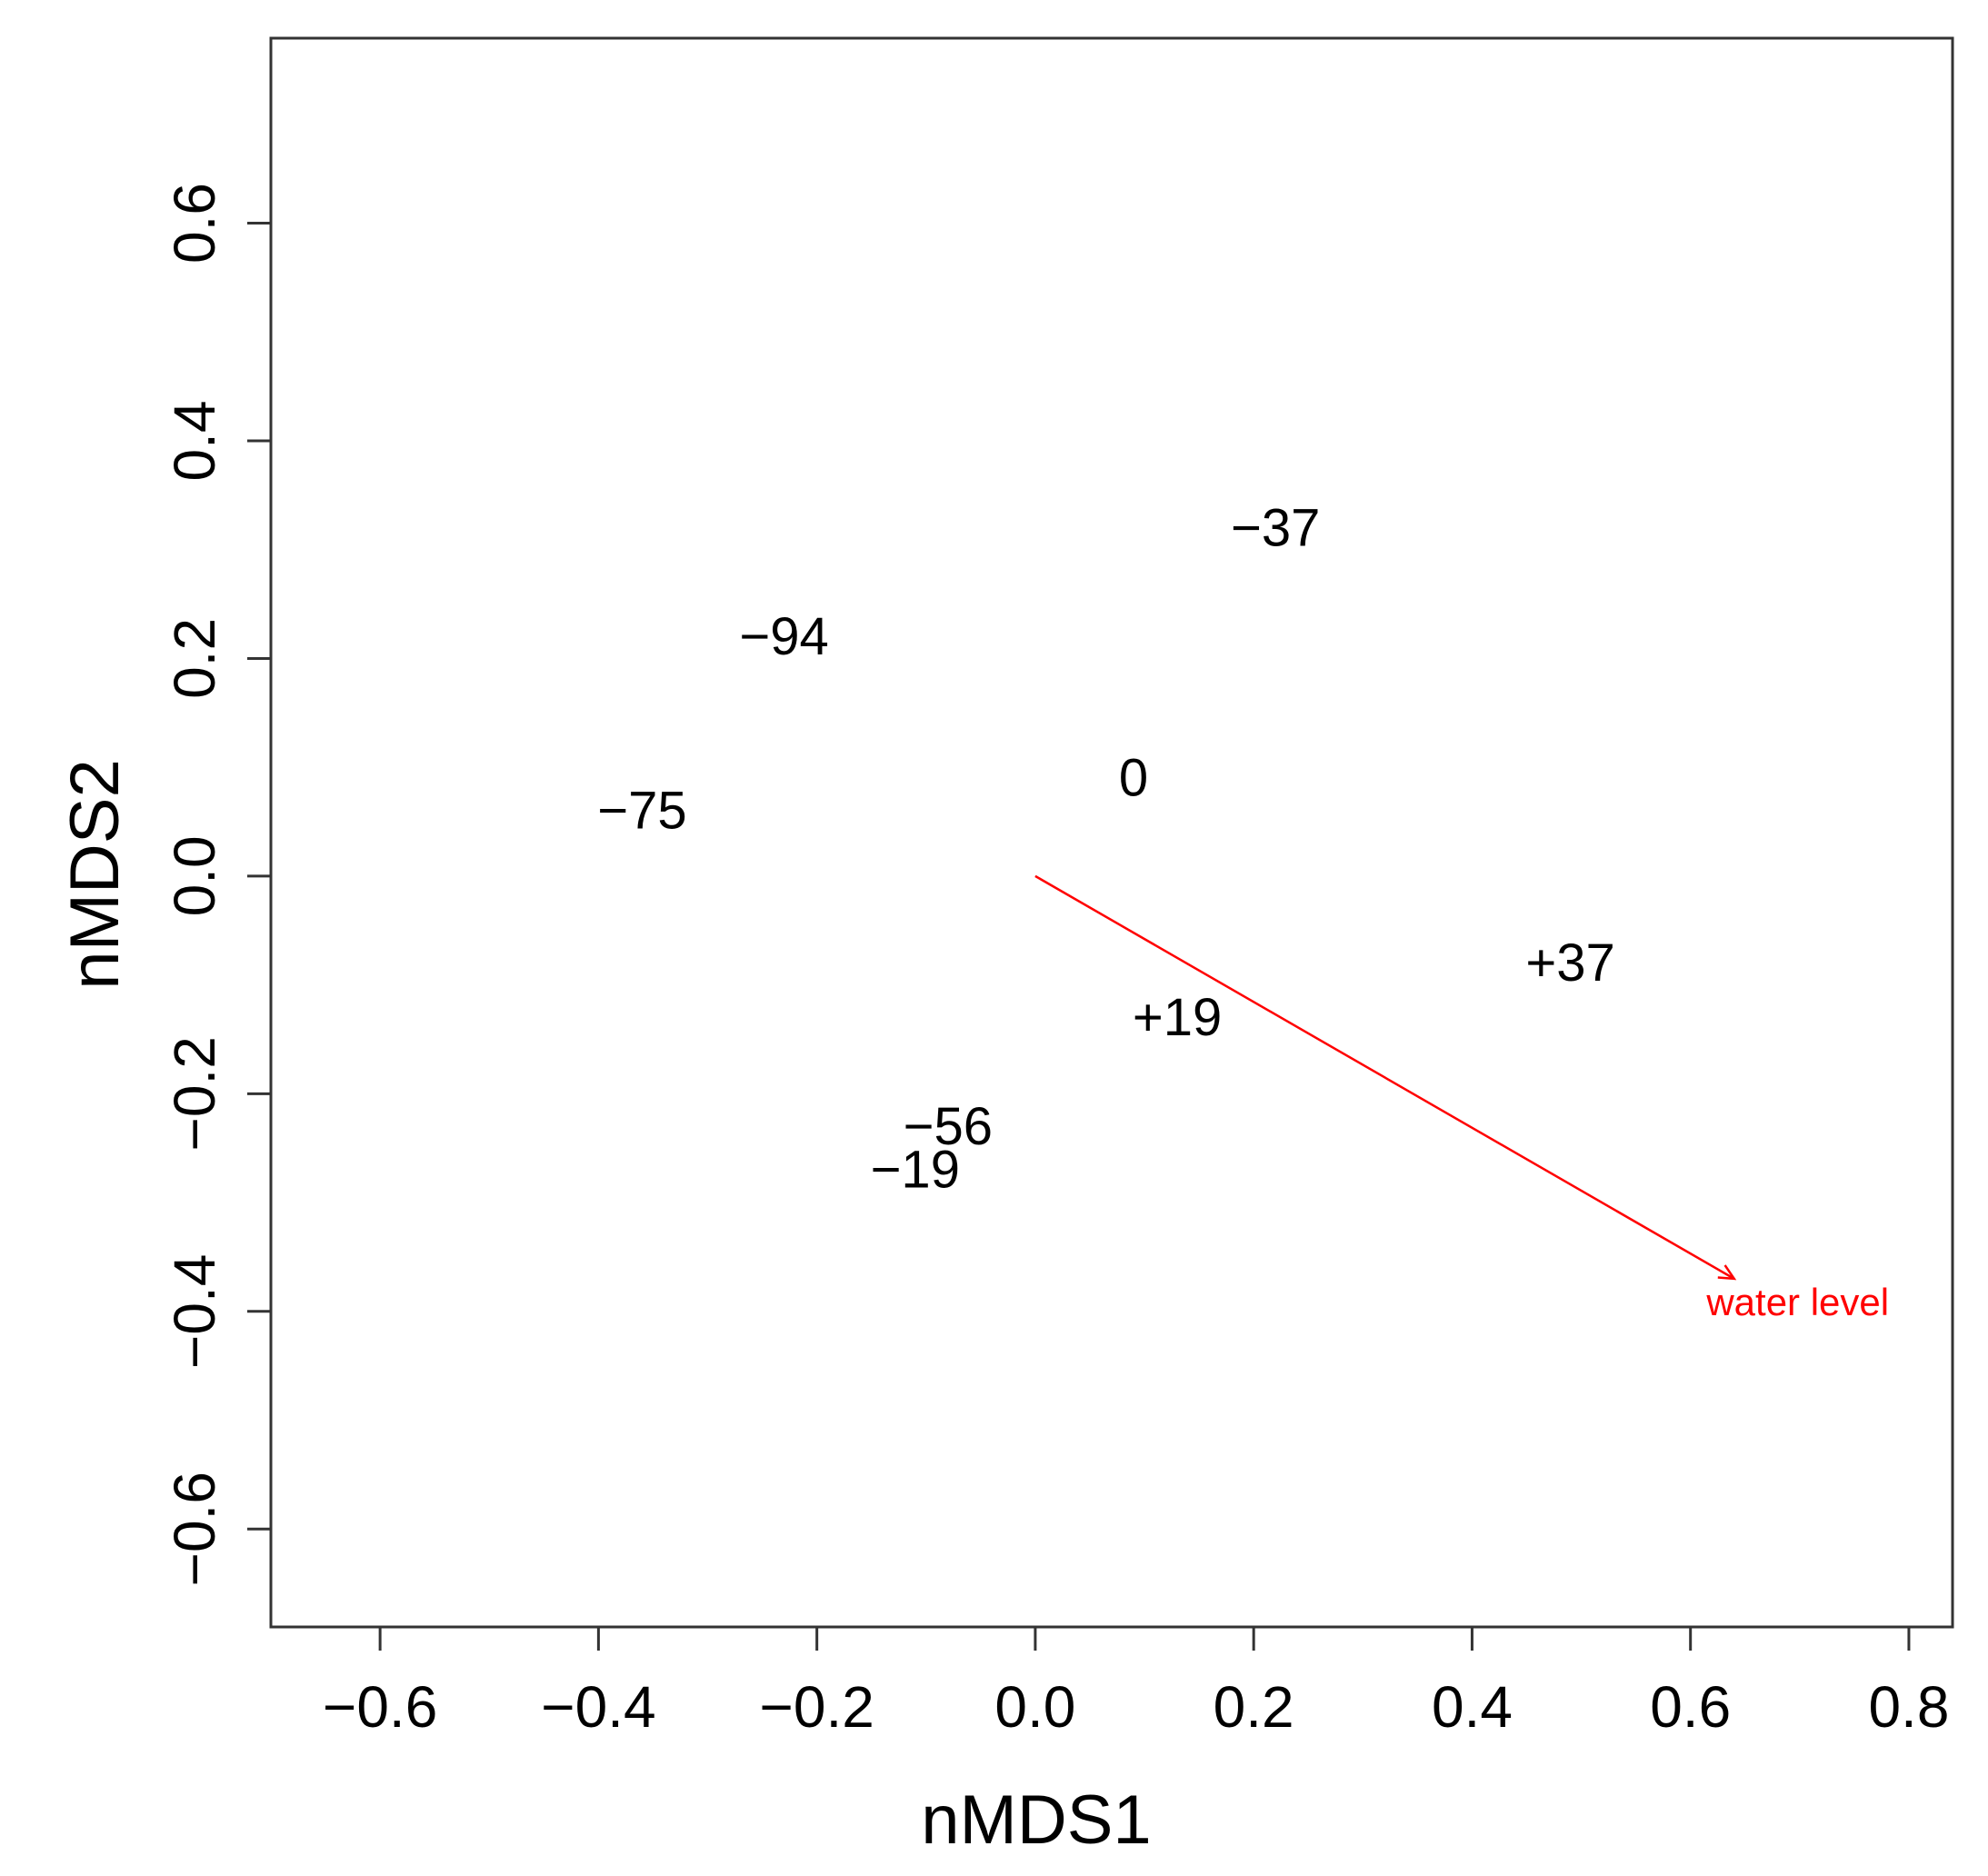  What do you see at coordinates (194, 875) in the screenshot?
I see `y-tick-label: 0.0` at bounding box center [194, 875].